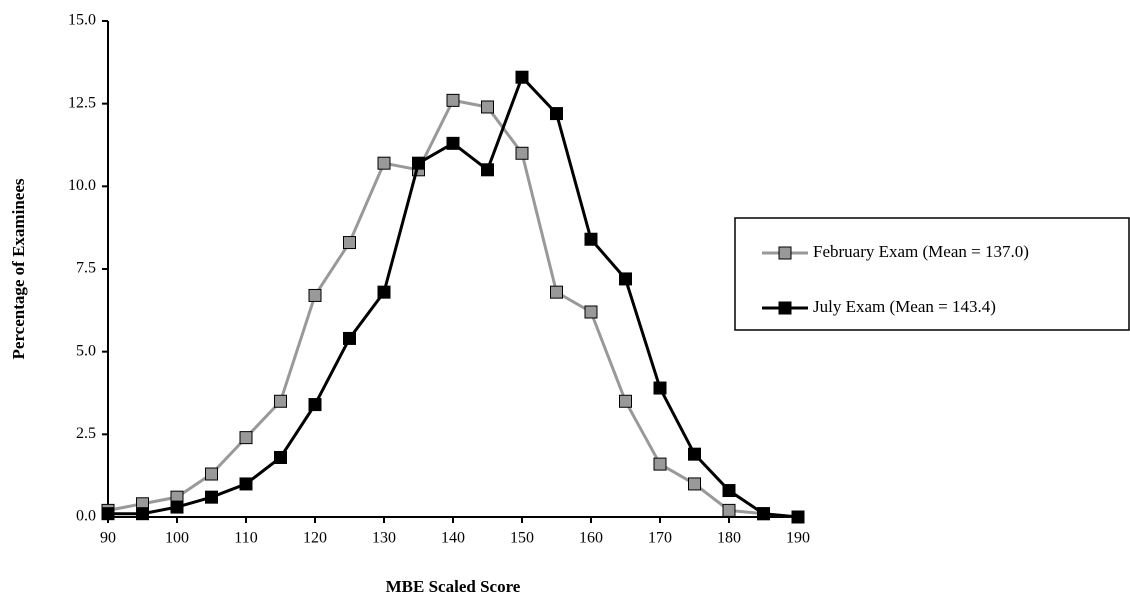 This screenshot has width=1130, height=599. What do you see at coordinates (453, 586) in the screenshot?
I see `x-axis-title: MBE Scaled Score` at bounding box center [453, 586].